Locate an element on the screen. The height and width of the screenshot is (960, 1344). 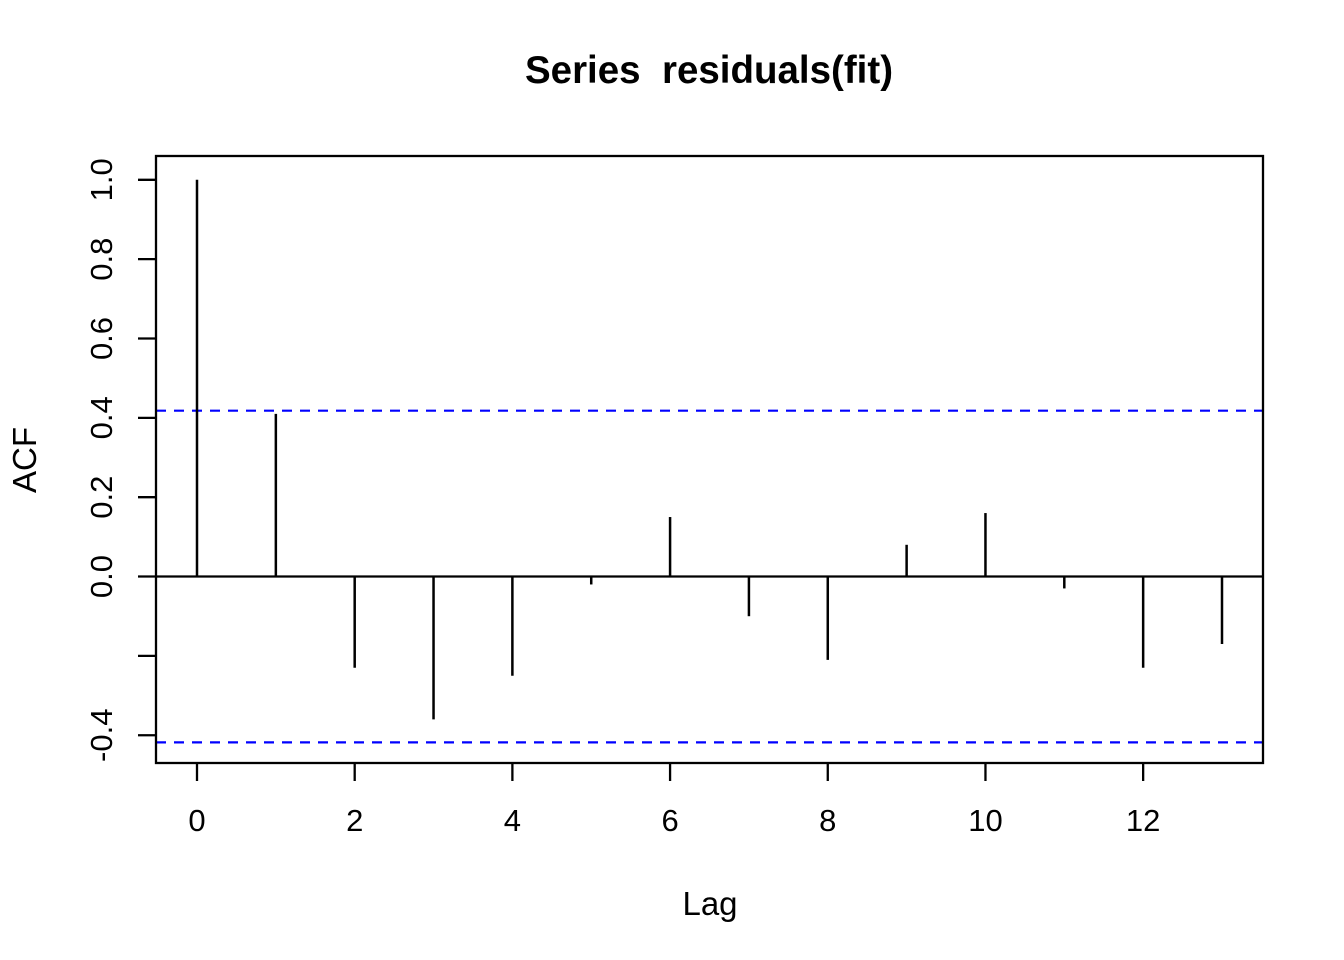
chart-title: Series residuals(fit) is located at coordinates (709, 70).